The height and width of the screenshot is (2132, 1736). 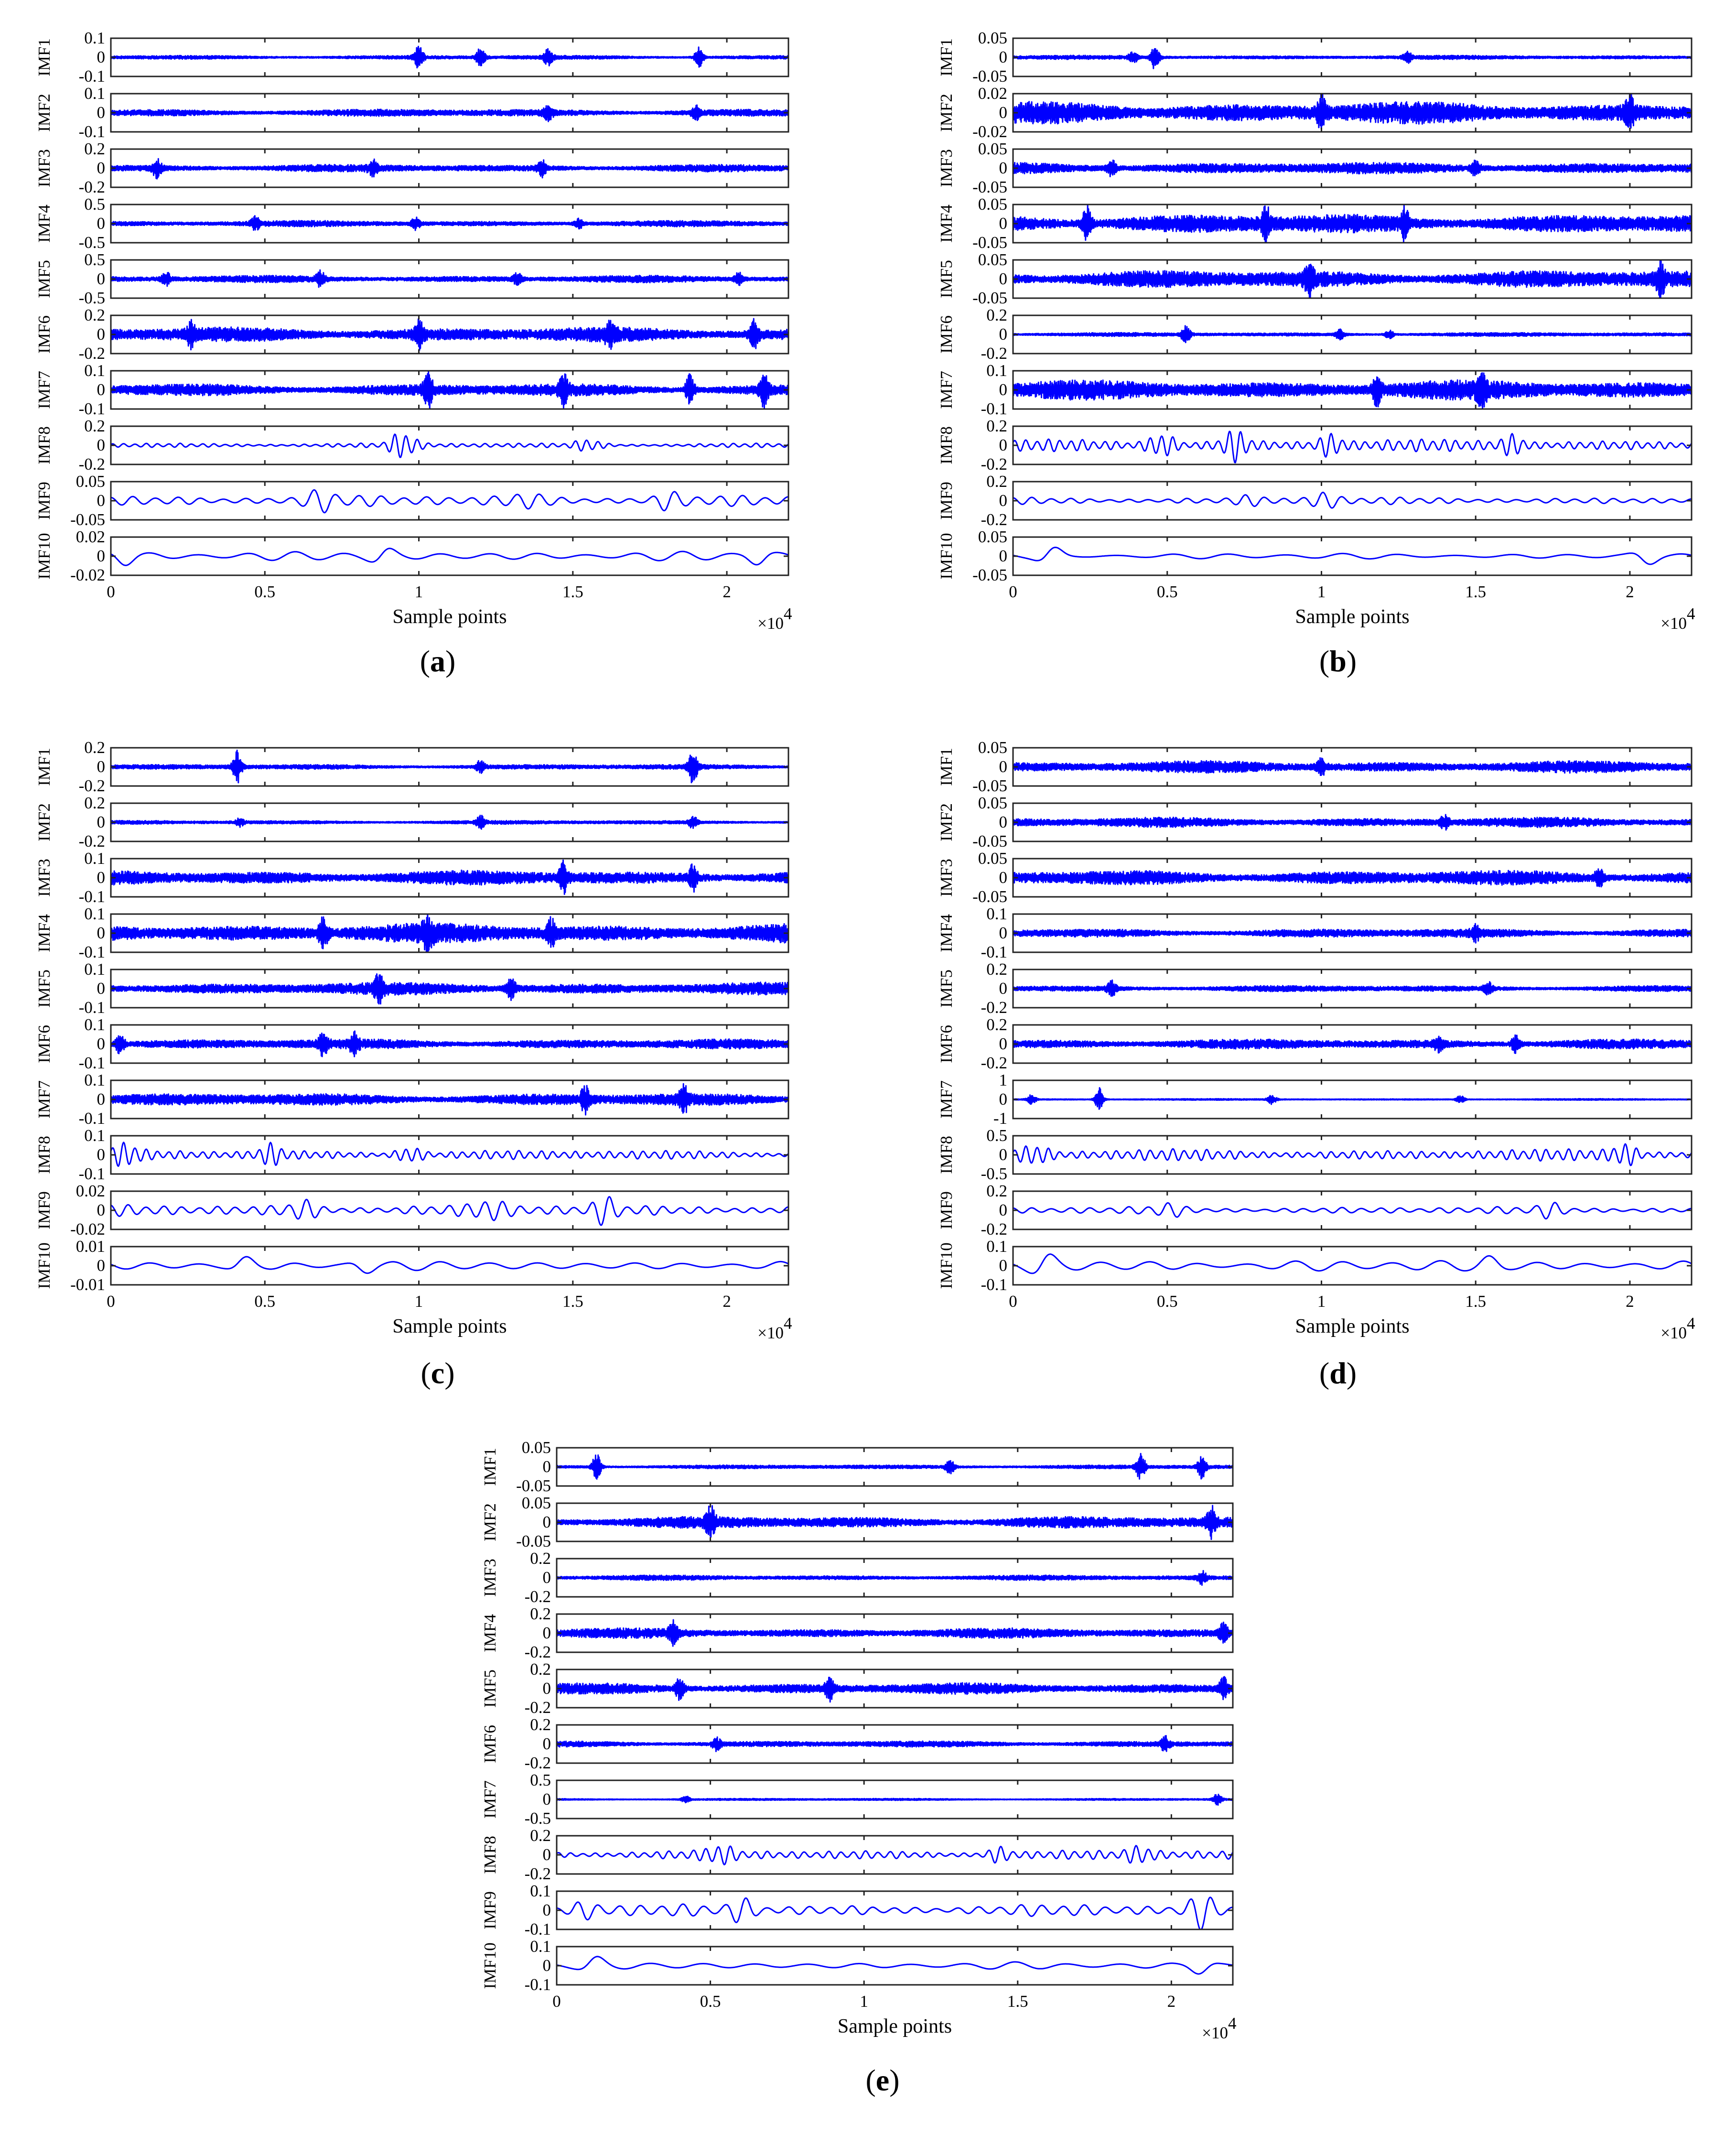 I want to click on panel-caption: (a), so click(x=438, y=661).